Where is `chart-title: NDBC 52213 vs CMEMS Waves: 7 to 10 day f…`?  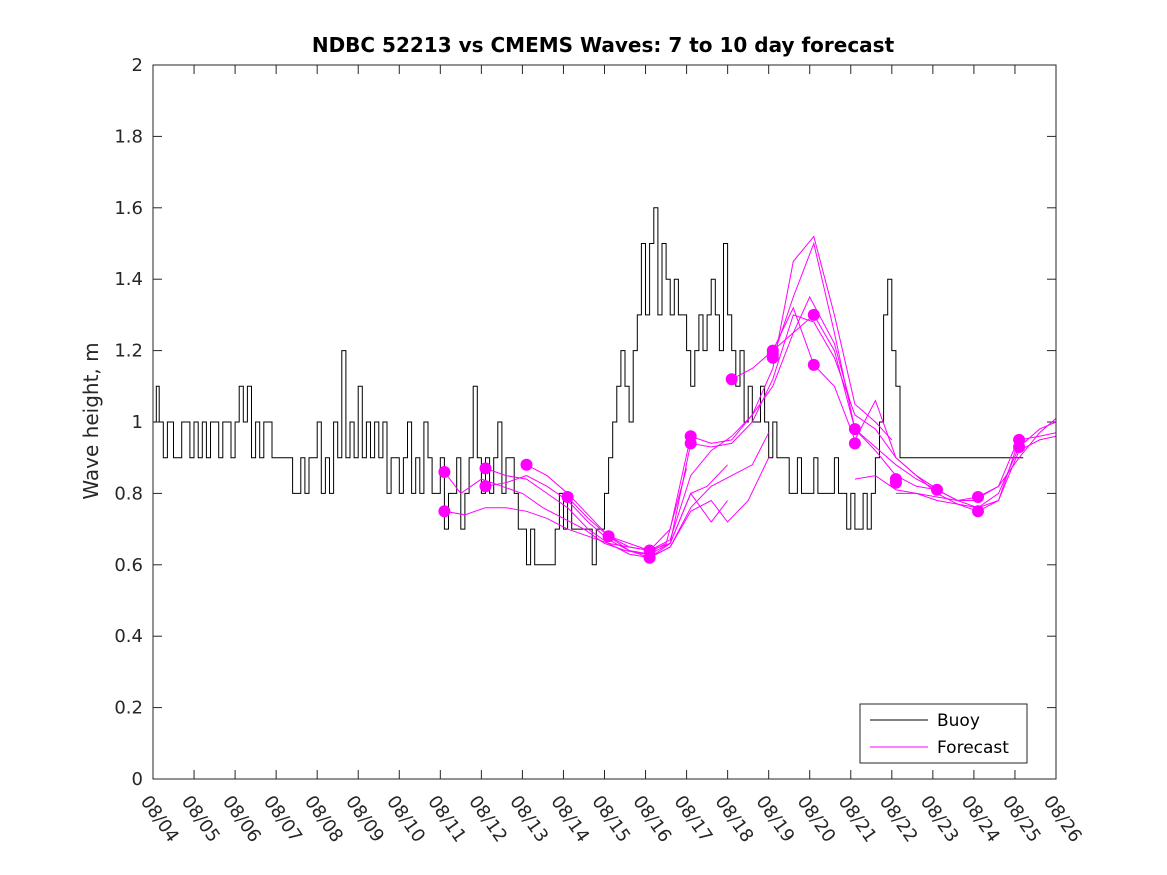
chart-title: NDBC 52213 vs CMEMS Waves: 7 to 10 day f… is located at coordinates (603, 45).